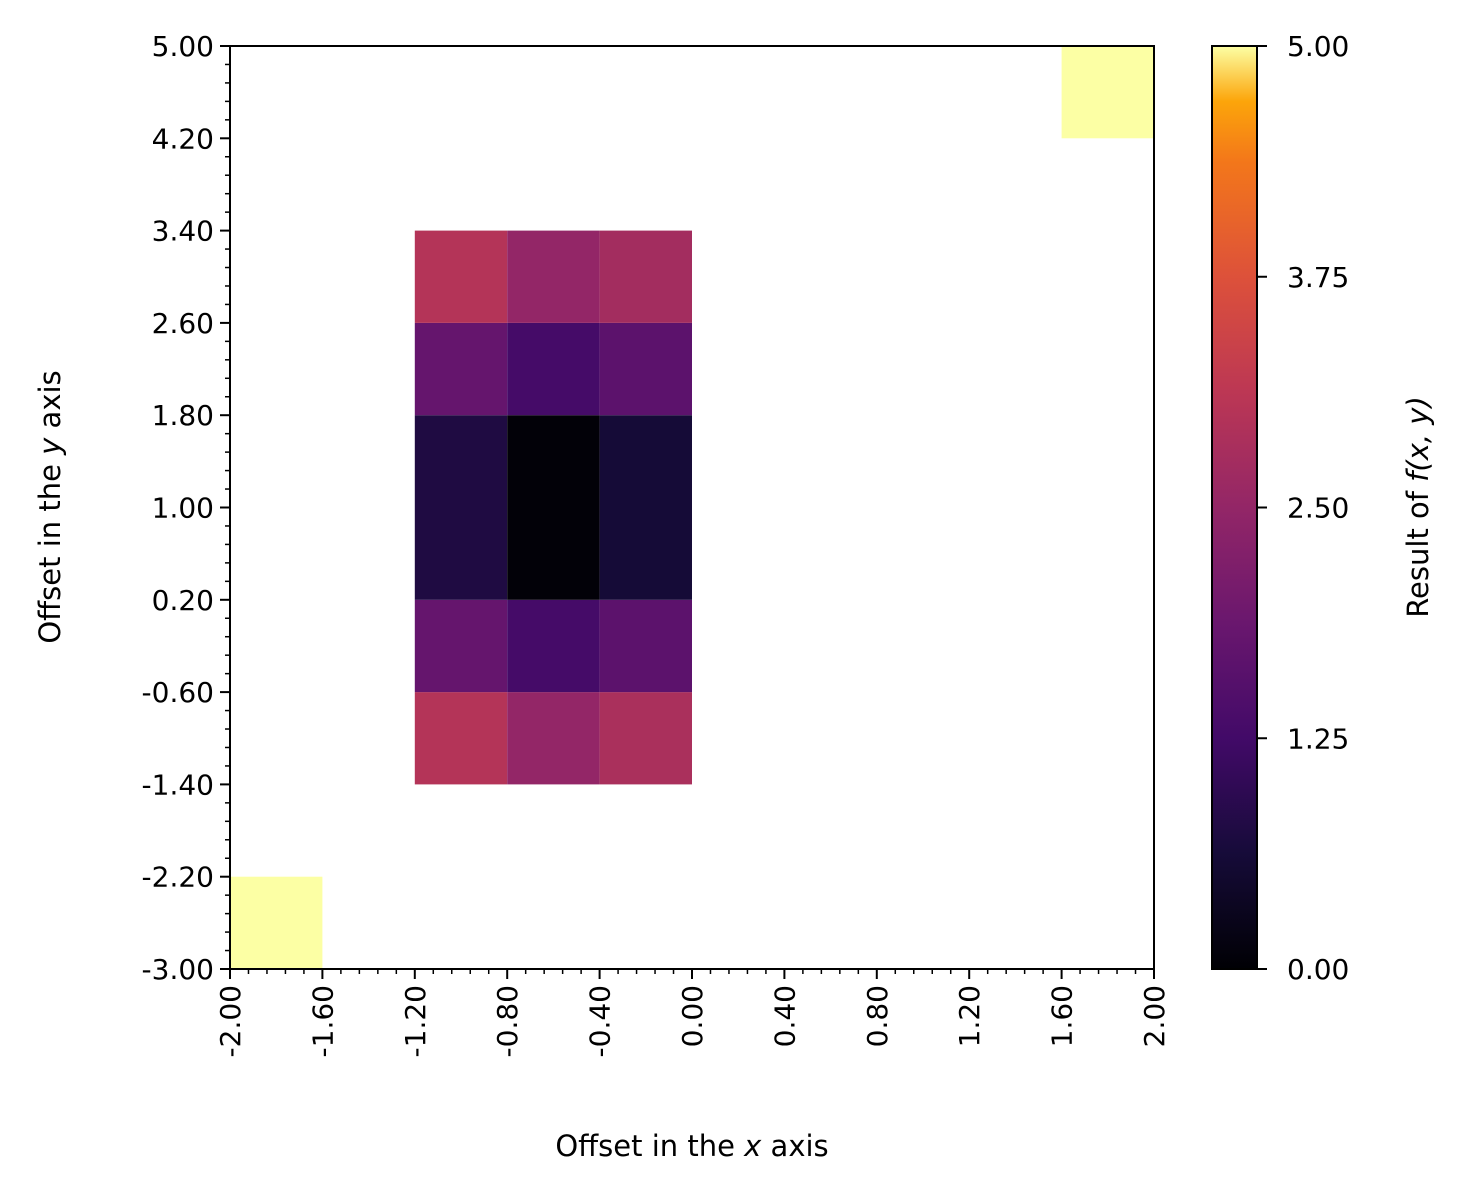 This screenshot has height=1196, width=1472. I want to click on colorbar-ticks: 0.00 1.25 2.50 3.75 5.00, so click(1303, 508).